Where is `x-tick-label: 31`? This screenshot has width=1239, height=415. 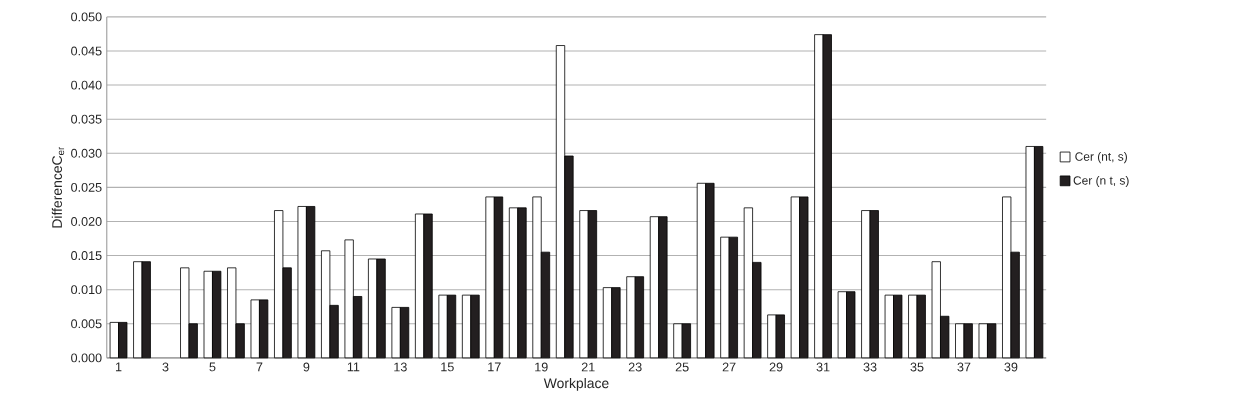
x-tick-label: 31 is located at coordinates (823, 367).